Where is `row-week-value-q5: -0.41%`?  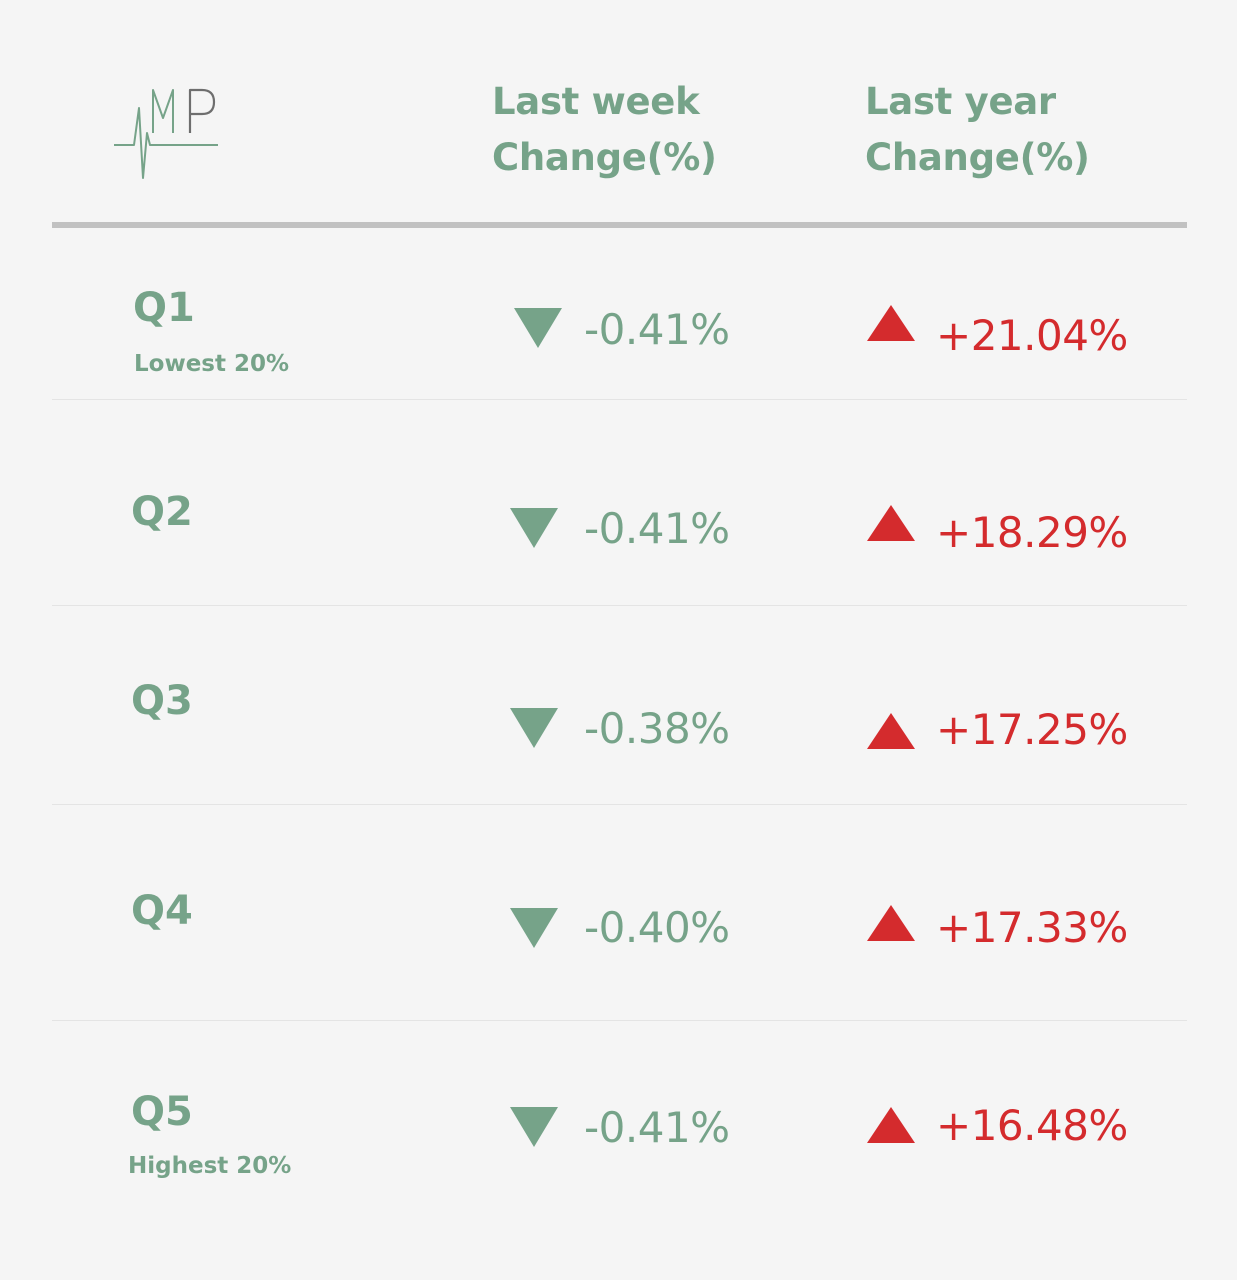 row-week-value-q5: -0.41% is located at coordinates (657, 1127).